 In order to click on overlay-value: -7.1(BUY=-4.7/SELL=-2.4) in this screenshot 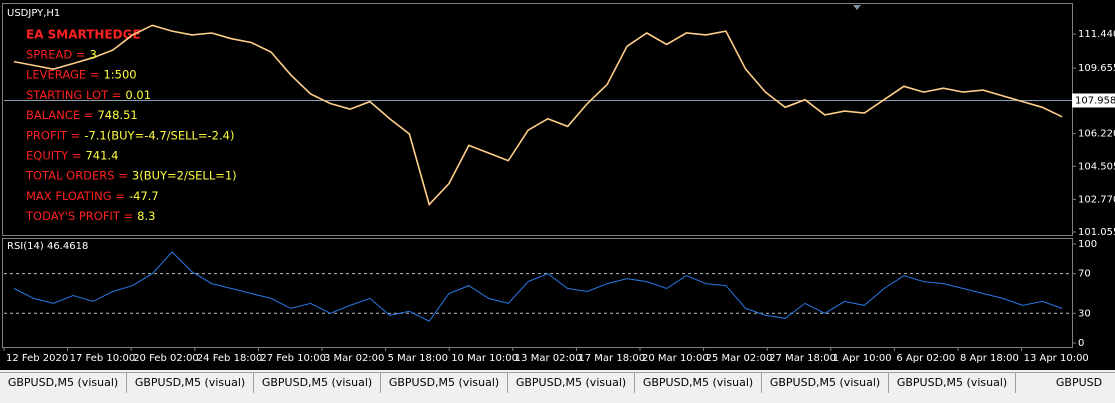, I will do `click(159, 135)`.